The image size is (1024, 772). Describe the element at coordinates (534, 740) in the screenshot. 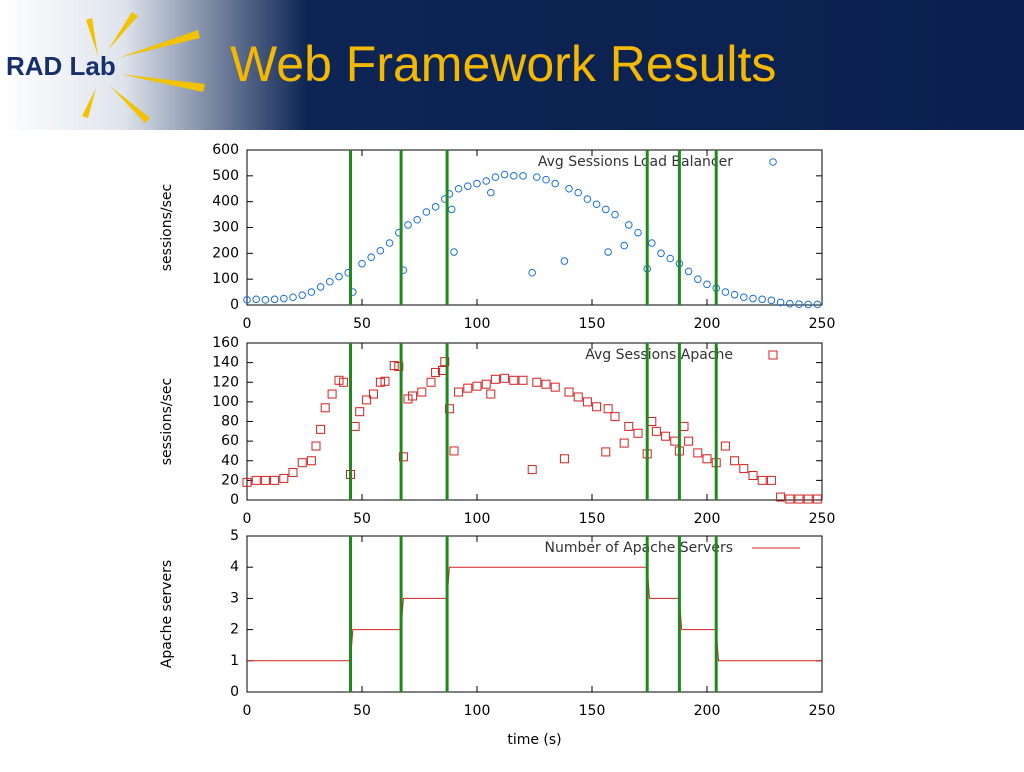

I see `x-axis-label: time (s)` at that location.